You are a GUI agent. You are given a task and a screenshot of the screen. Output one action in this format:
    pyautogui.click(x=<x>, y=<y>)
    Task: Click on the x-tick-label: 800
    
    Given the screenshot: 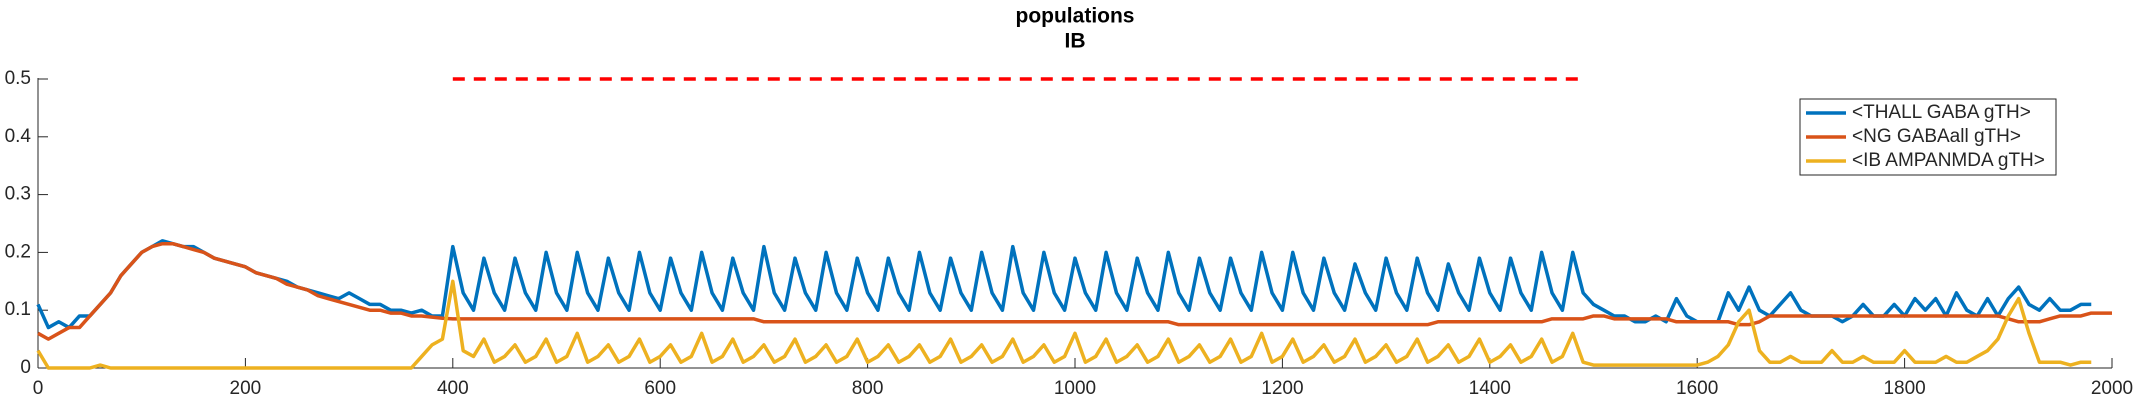 What is the action you would take?
    pyautogui.click(x=868, y=388)
    